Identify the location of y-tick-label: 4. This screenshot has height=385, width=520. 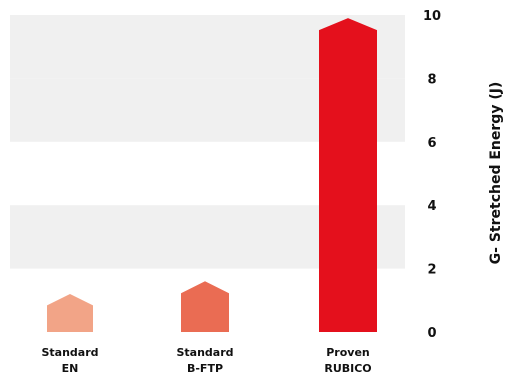
(431, 206).